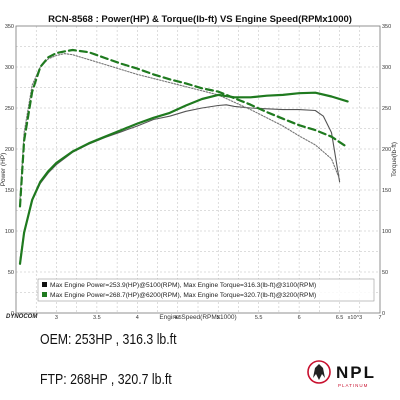 The height and width of the screenshot is (400, 400). I want to click on y-tick-label-right: 300, so click(386, 68).